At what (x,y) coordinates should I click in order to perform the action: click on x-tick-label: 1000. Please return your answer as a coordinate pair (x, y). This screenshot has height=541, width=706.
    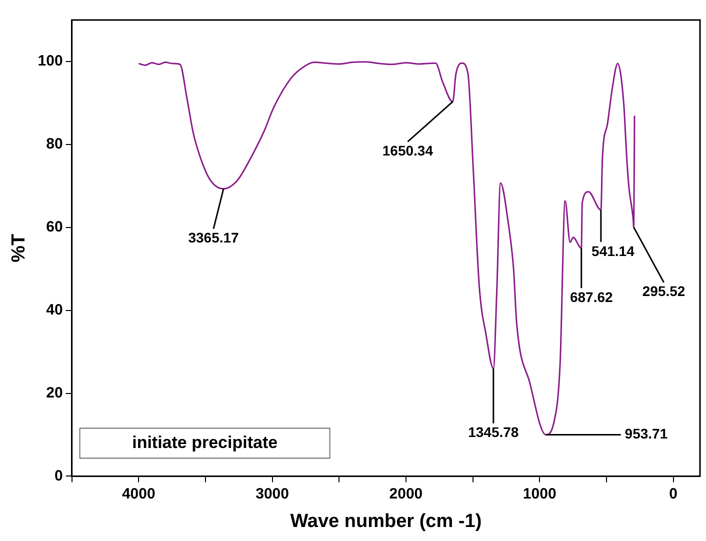
    Looking at the image, I should click on (539, 493).